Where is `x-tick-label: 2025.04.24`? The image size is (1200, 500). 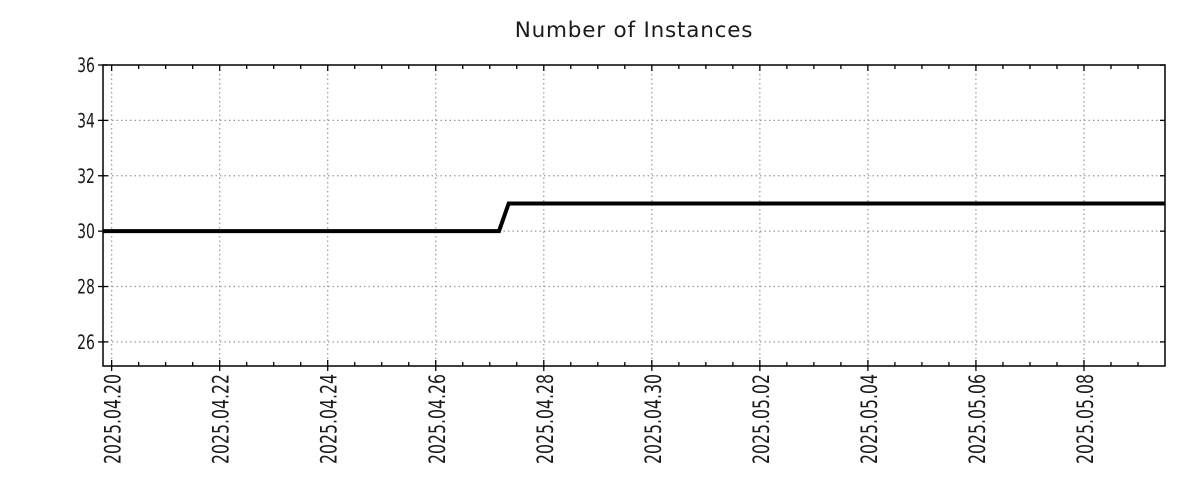 x-tick-label: 2025.04.24 is located at coordinates (329, 419).